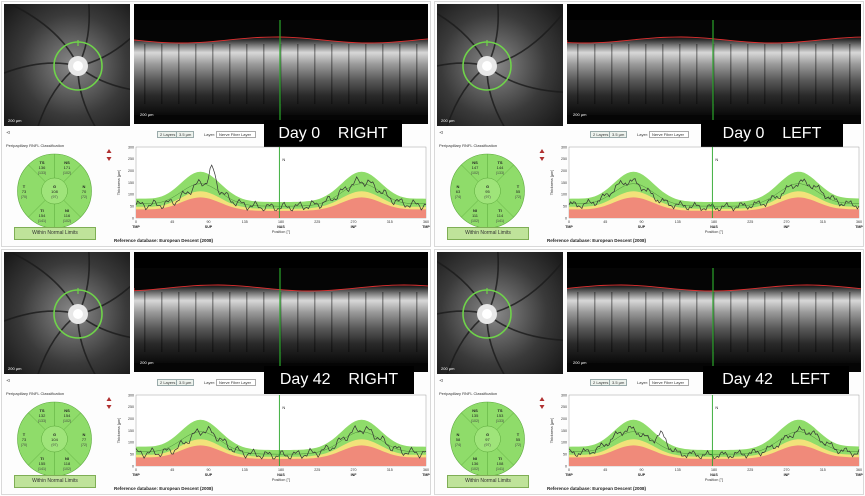  I want to click on sector-ref-t: (72), so click(518, 445).